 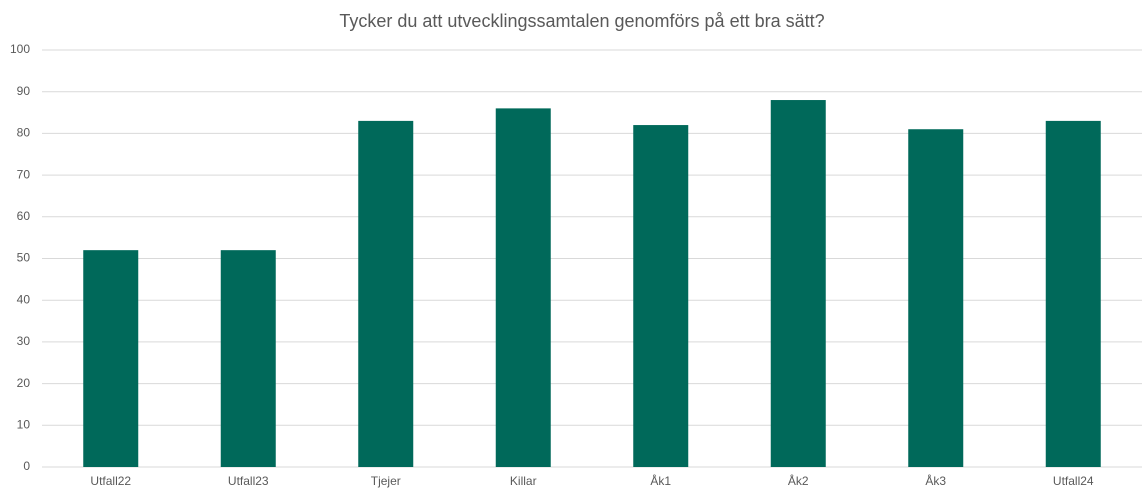 What do you see at coordinates (24, 133) in the screenshot?
I see `y-tick-label: 80` at bounding box center [24, 133].